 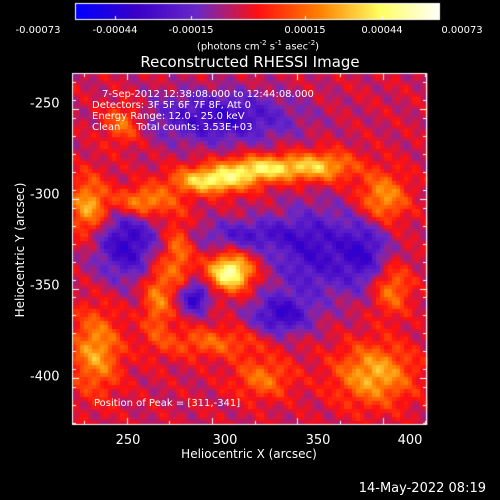 What do you see at coordinates (45, 377) in the screenshot?
I see `y-tick-label: -400` at bounding box center [45, 377].